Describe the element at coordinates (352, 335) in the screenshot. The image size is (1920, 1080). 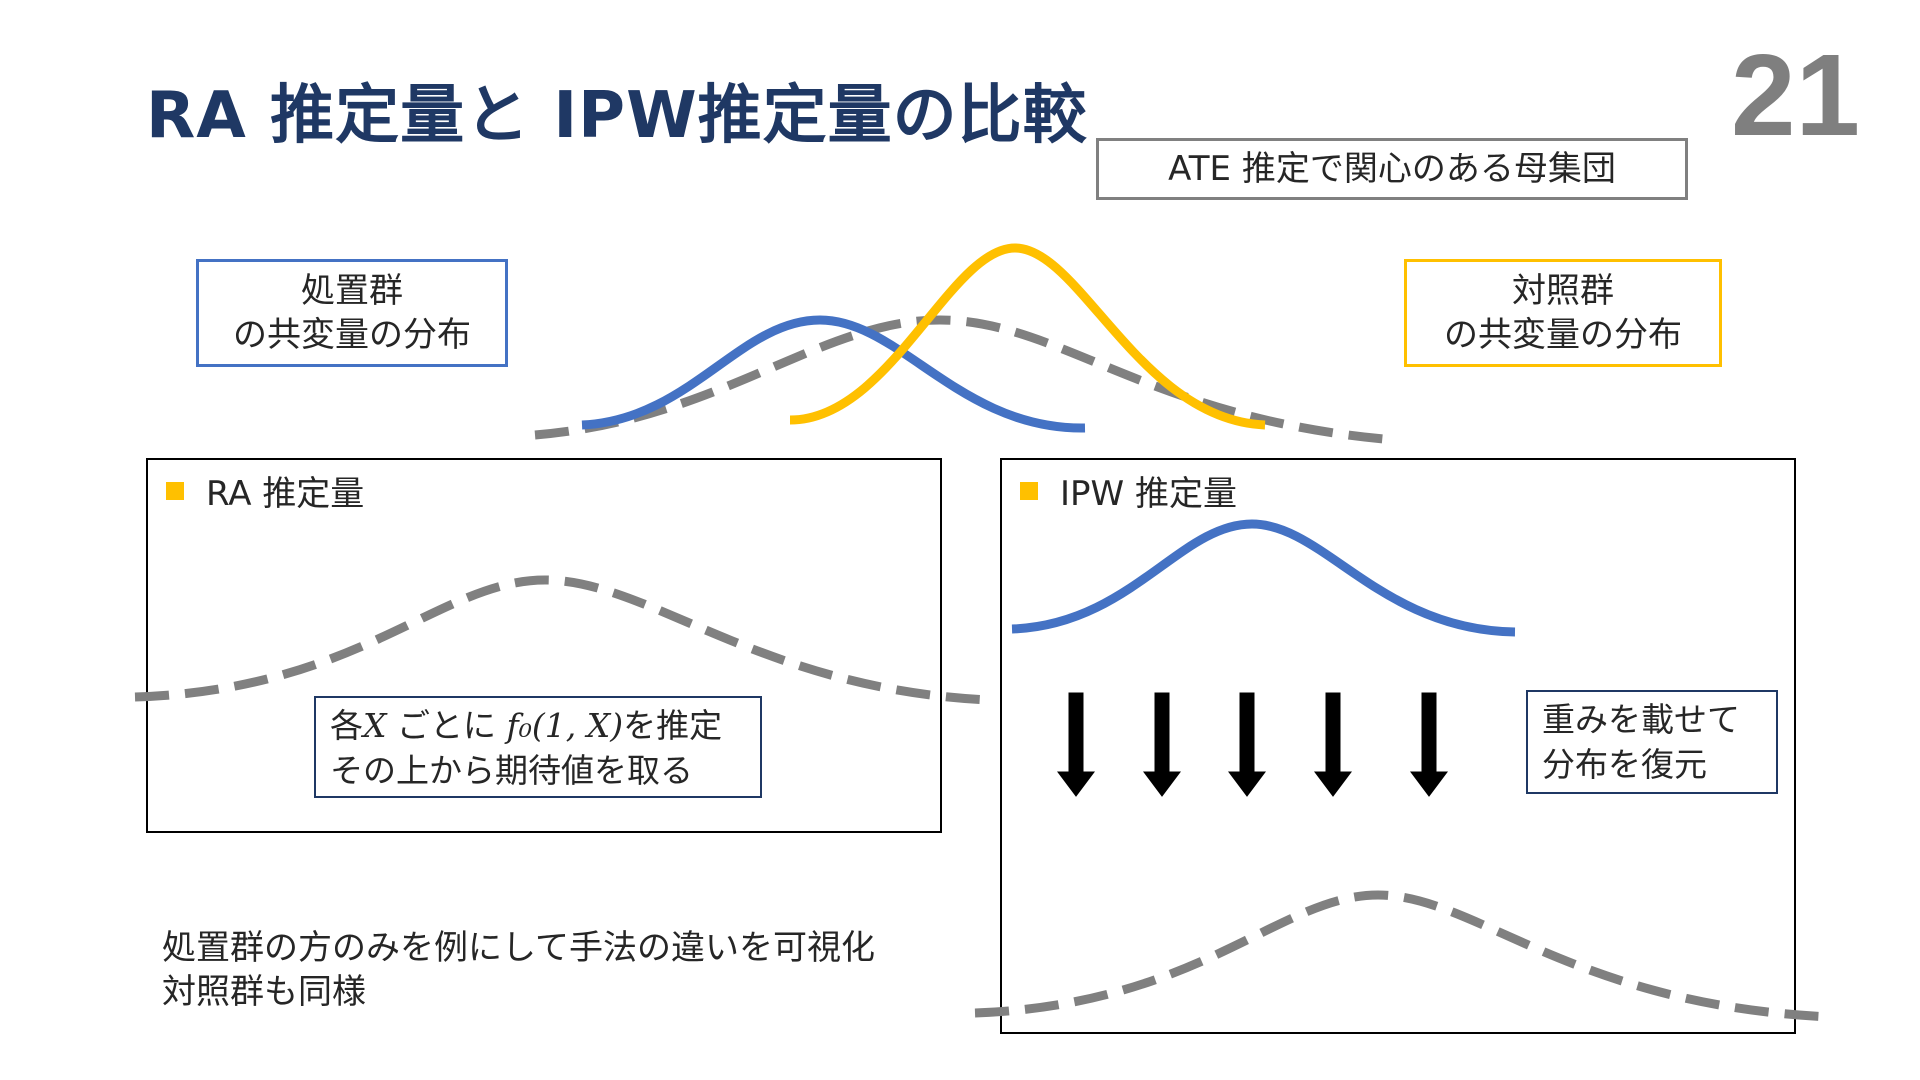
I see `treated-label-line2: の共変量の分布` at that location.